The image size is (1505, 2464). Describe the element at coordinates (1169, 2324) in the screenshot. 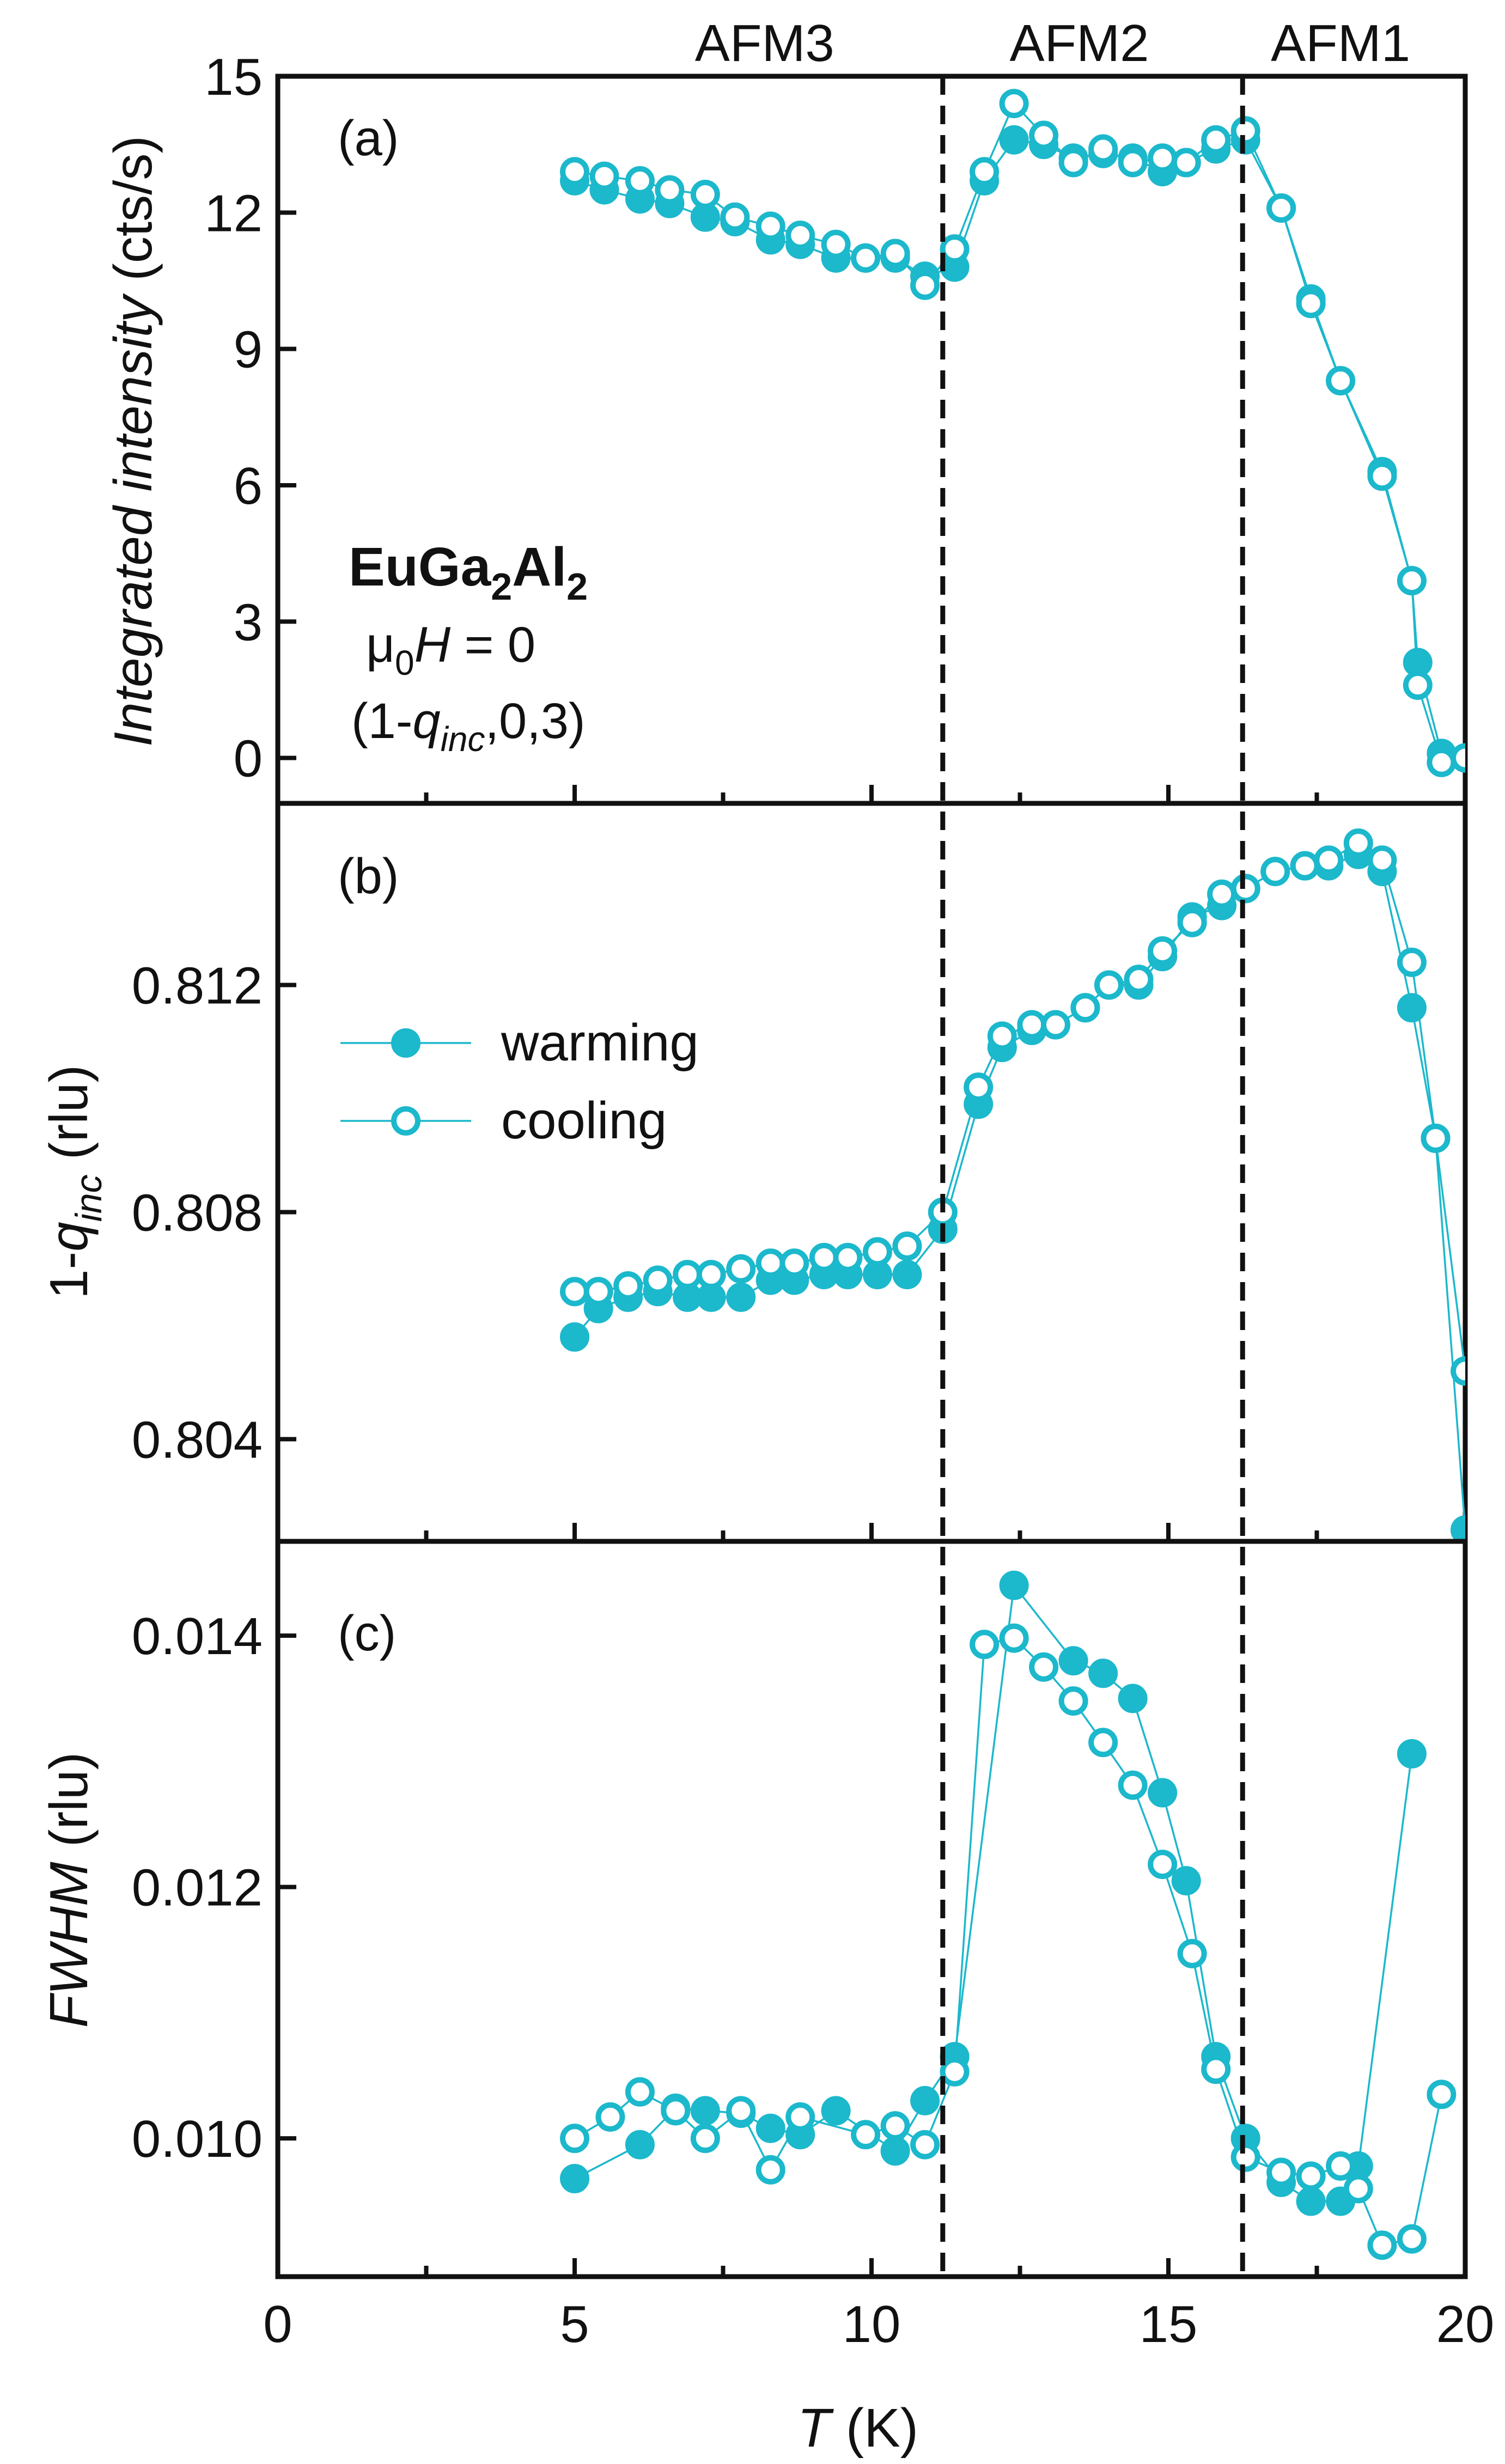

I see `x-tick-label: 15` at that location.